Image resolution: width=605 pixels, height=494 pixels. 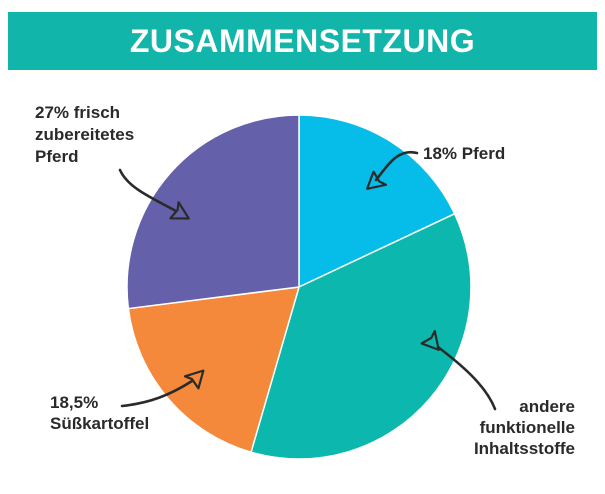 What do you see at coordinates (99, 413) in the screenshot?
I see `slice-label-3: 18,5% Süßkartoffel` at bounding box center [99, 413].